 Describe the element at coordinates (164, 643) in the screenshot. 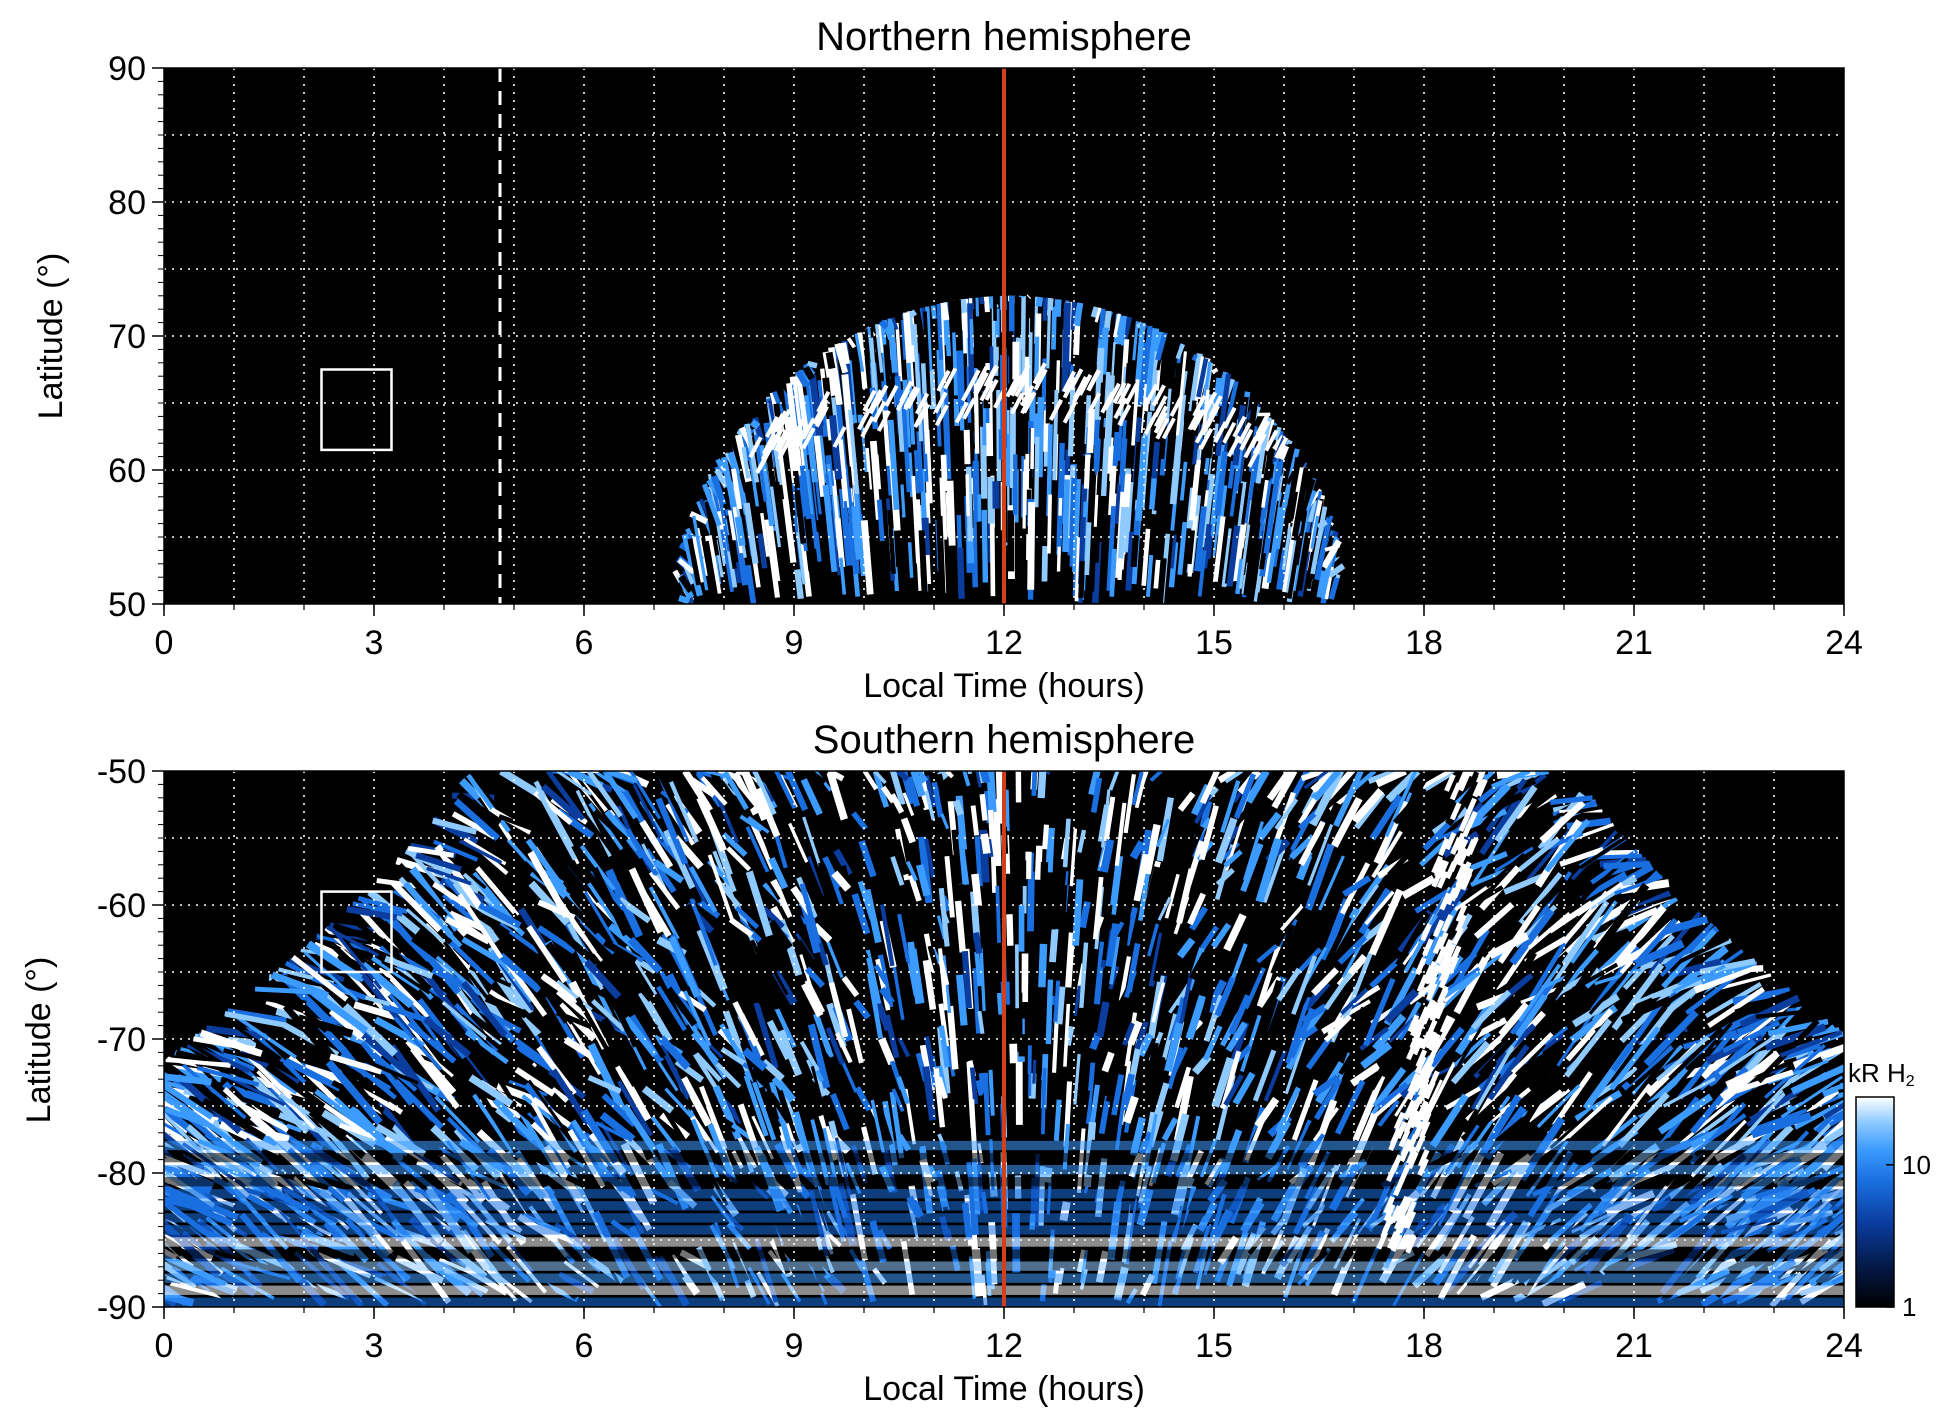

I see `x-tick-label: 0` at that location.